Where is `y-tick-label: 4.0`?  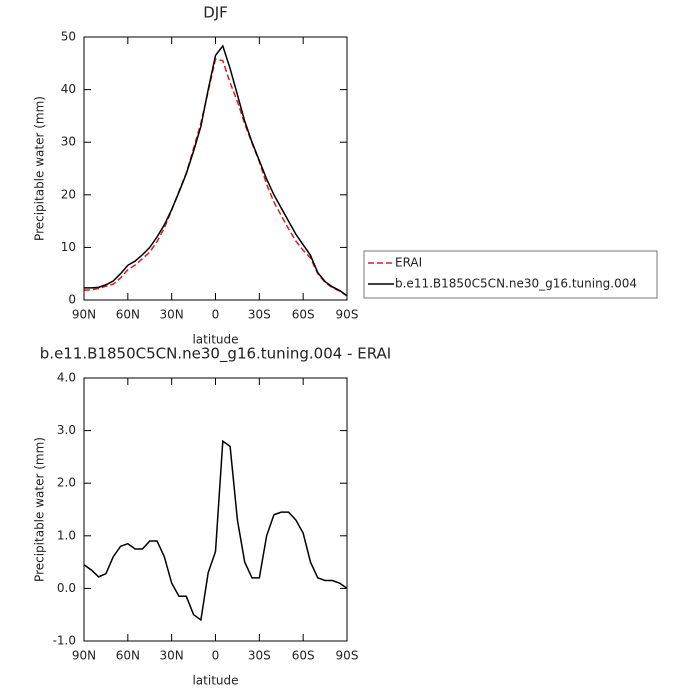
y-tick-label: 4.0 is located at coordinates (66, 378).